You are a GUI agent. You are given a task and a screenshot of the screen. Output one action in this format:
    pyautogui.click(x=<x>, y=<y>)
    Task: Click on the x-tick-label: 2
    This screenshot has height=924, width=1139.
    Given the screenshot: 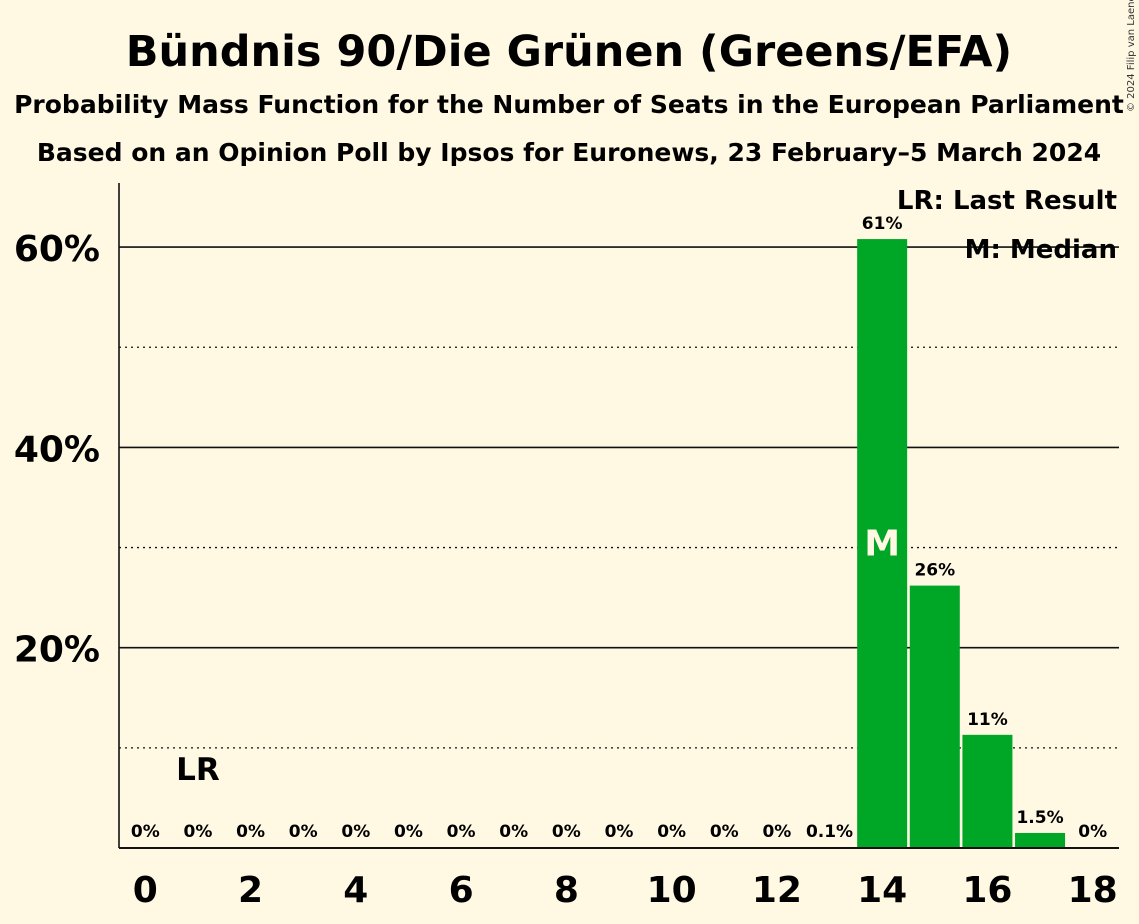 What is the action you would take?
    pyautogui.click(x=250, y=890)
    